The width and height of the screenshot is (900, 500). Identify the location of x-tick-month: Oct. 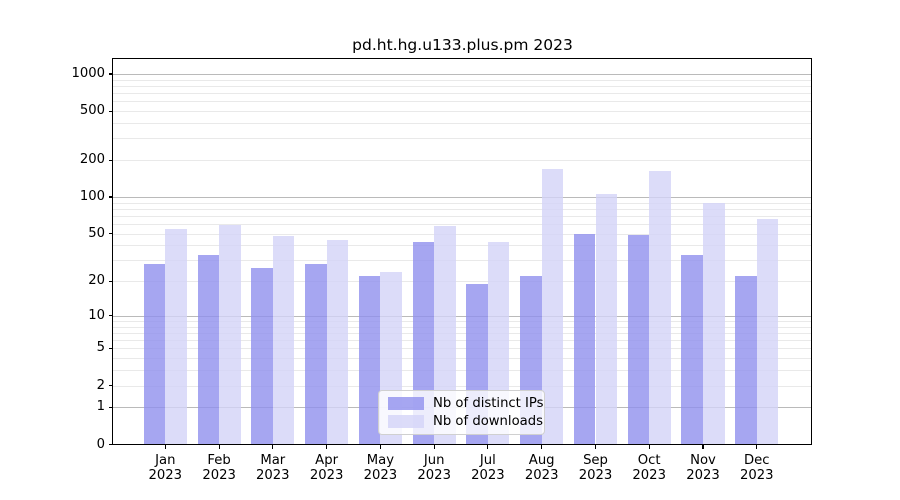
(649, 460).